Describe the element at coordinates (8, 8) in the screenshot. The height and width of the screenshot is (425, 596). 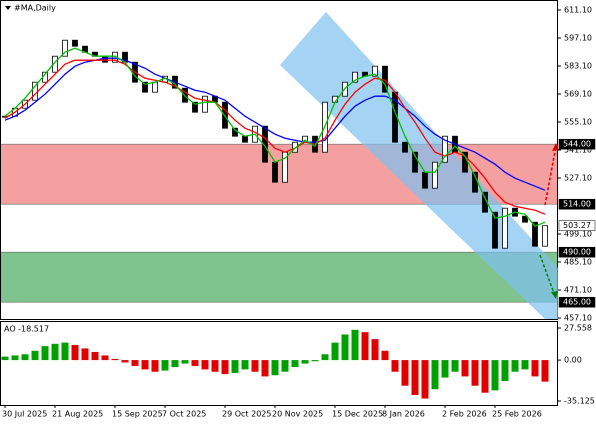
I see `menu-triangle` at that location.